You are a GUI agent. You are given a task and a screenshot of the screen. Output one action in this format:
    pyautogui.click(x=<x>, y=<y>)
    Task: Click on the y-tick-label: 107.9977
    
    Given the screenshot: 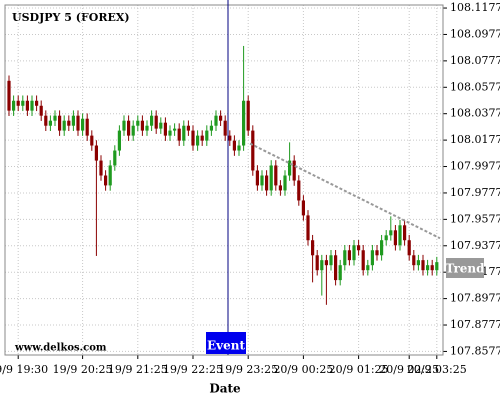 What is the action you would take?
    pyautogui.click(x=475, y=166)
    